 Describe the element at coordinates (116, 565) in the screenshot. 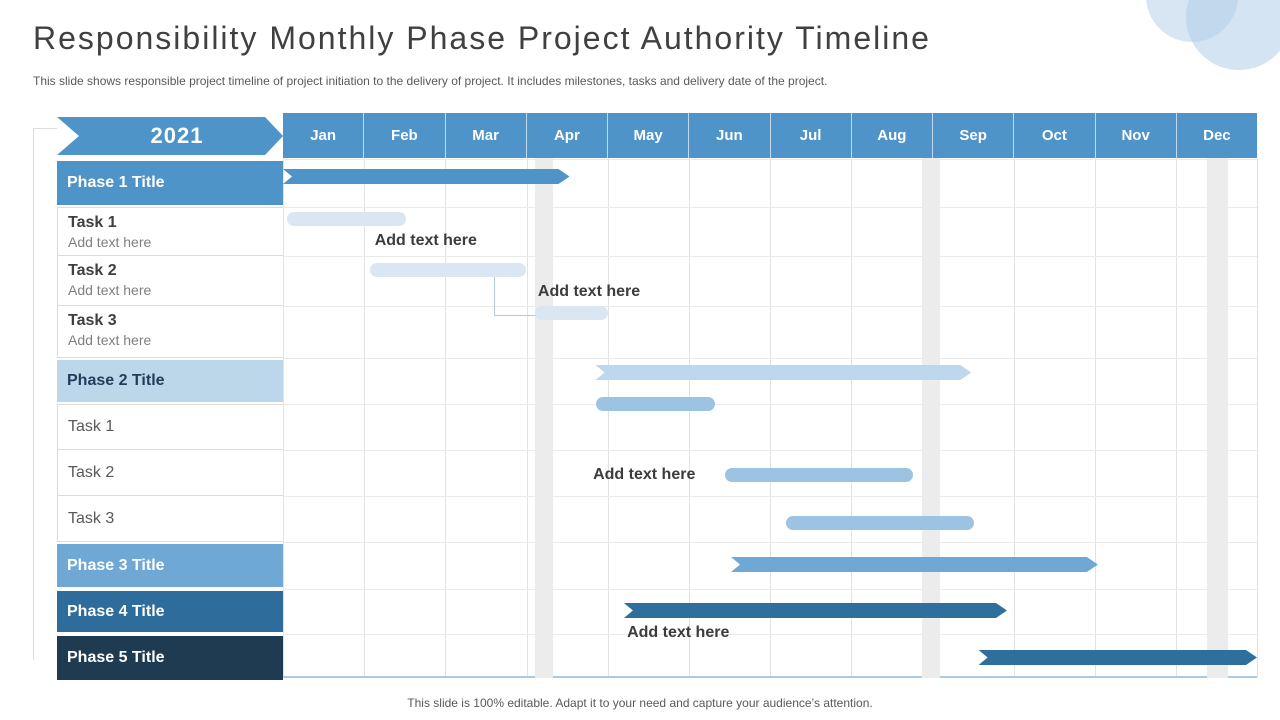

I see `phase-3-label-text: Phase 3 Title` at that location.